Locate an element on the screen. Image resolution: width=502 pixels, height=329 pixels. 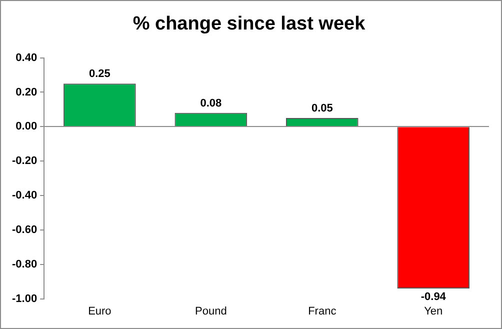
data-label: 0.05 is located at coordinates (322, 108).